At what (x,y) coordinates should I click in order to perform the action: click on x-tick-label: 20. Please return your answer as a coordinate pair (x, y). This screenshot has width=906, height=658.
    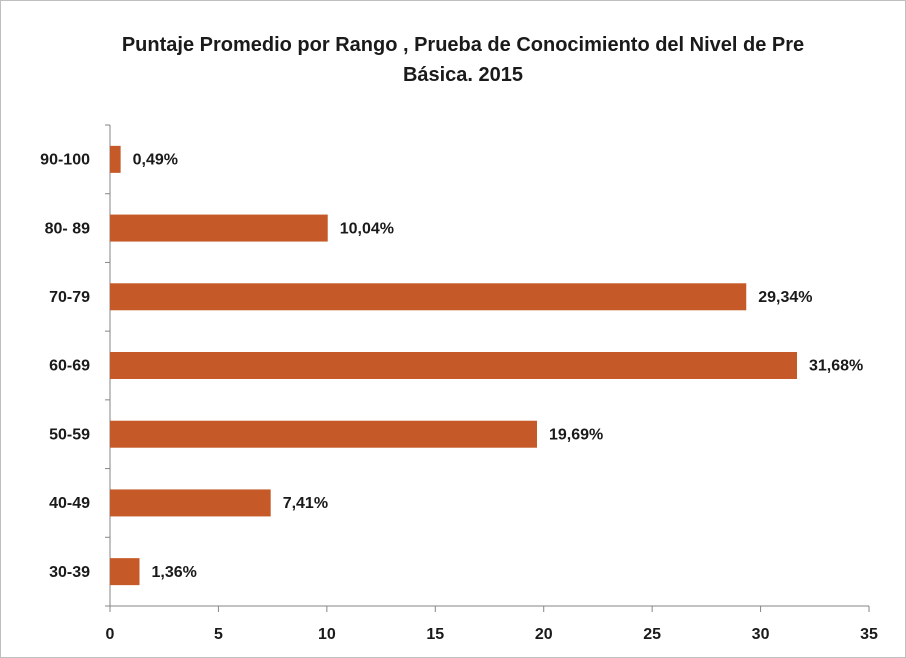
    Looking at the image, I should click on (544, 634).